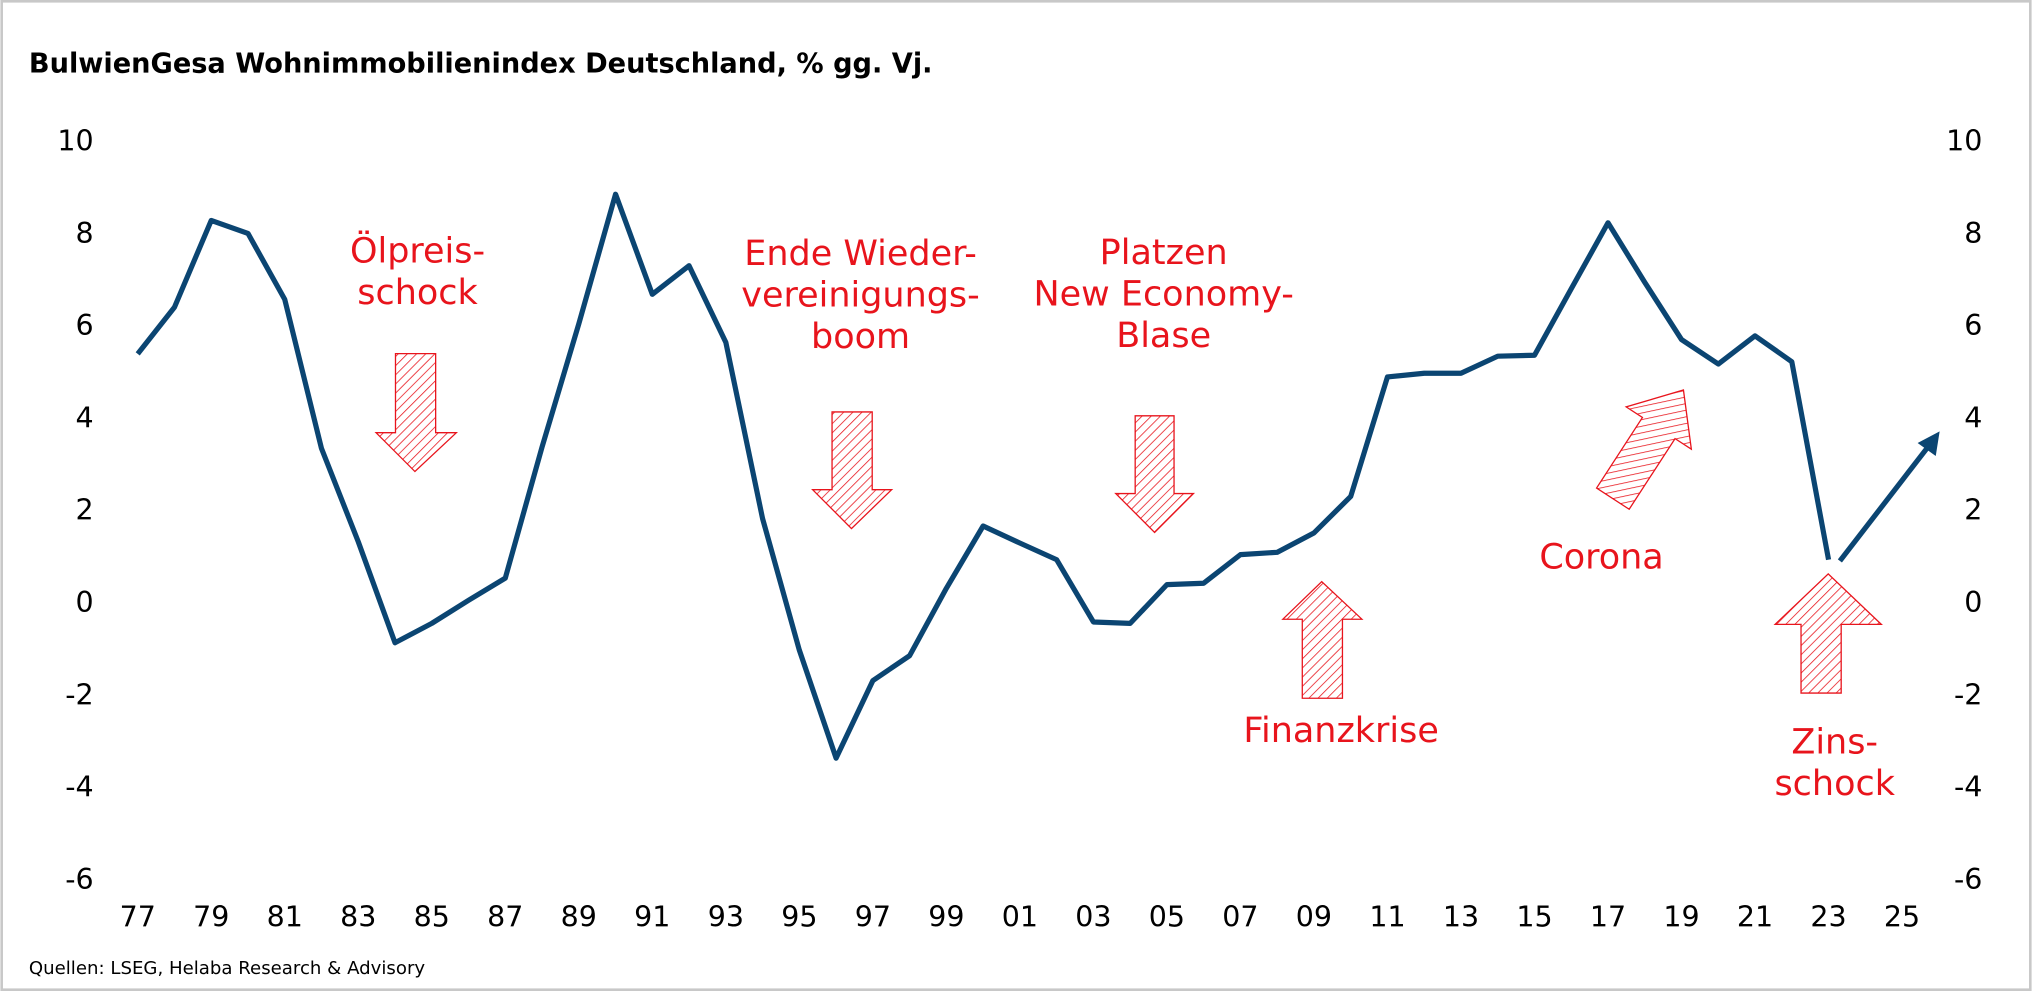  Describe the element at coordinates (1973, 417) in the screenshot. I see `y2-tick-label: 4` at that location.